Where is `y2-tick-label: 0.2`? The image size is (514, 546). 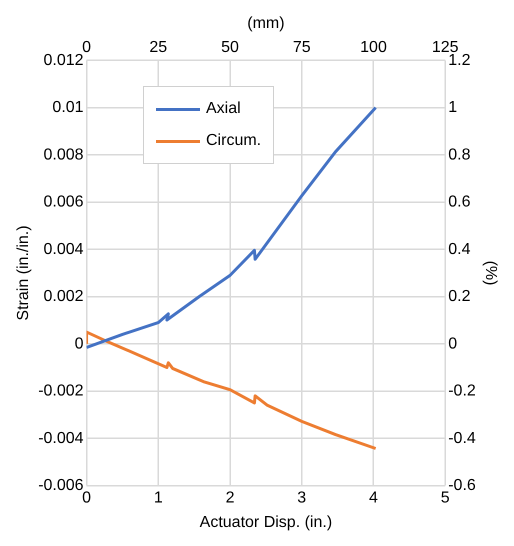
y2-tick-label: 0.2 is located at coordinates (459, 297).